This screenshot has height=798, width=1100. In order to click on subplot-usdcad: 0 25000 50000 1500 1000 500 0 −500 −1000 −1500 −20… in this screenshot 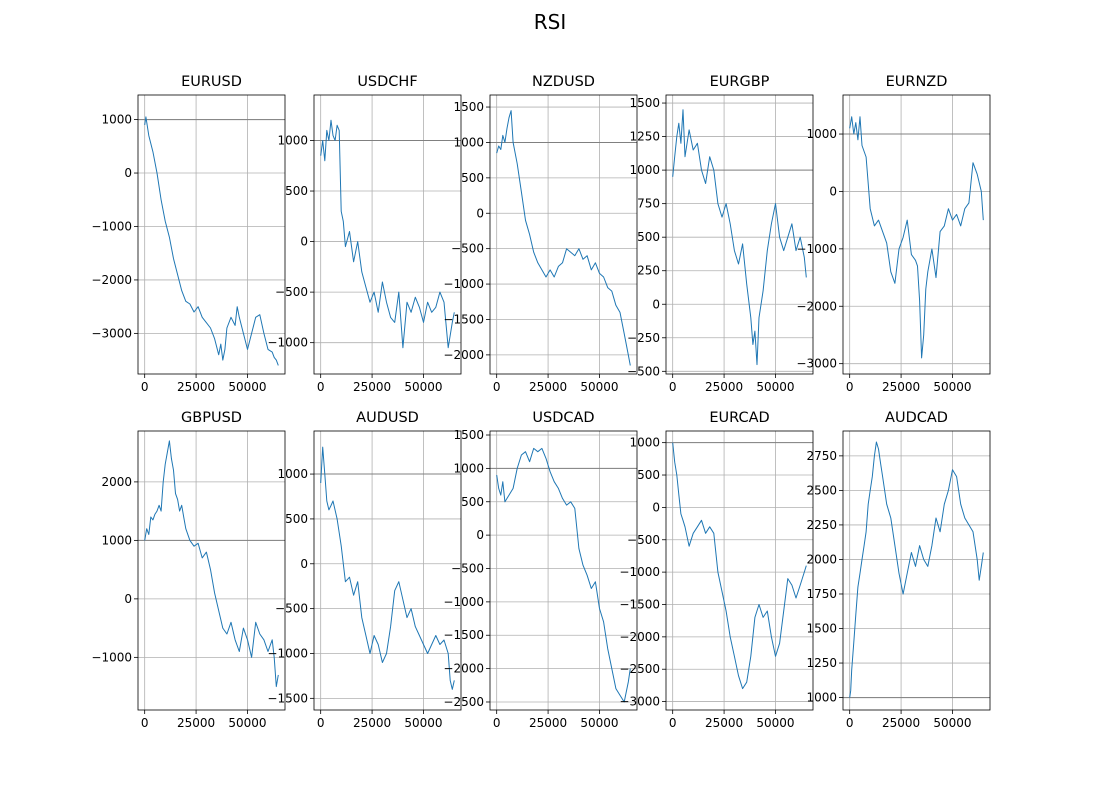, I will do `click(540, 570)`.